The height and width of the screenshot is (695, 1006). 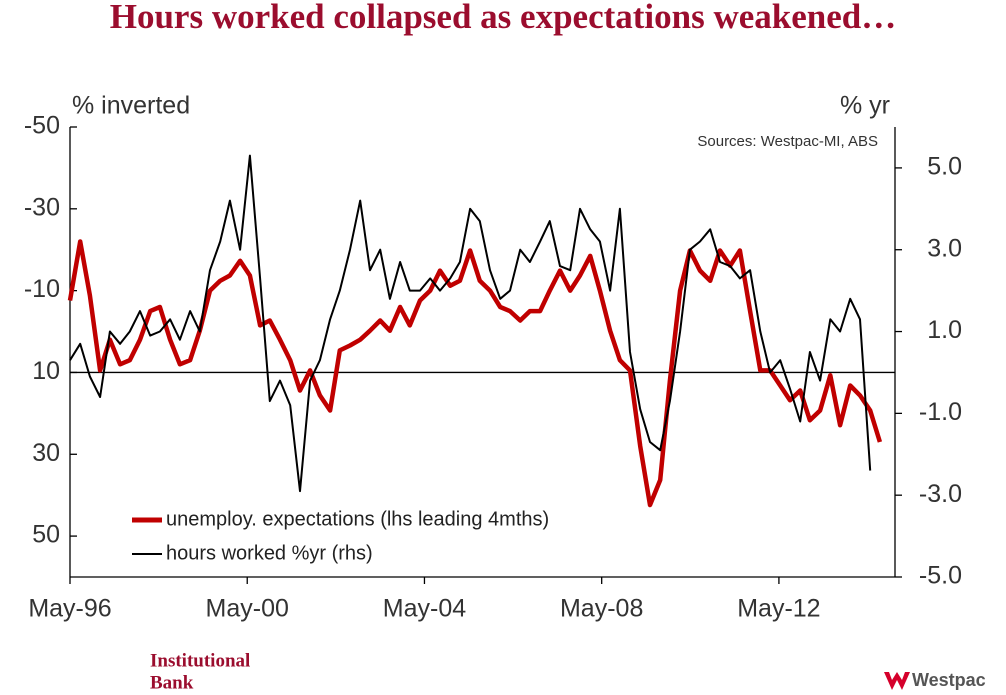 I want to click on brand-text: Institutional, so click(x=200, y=660).